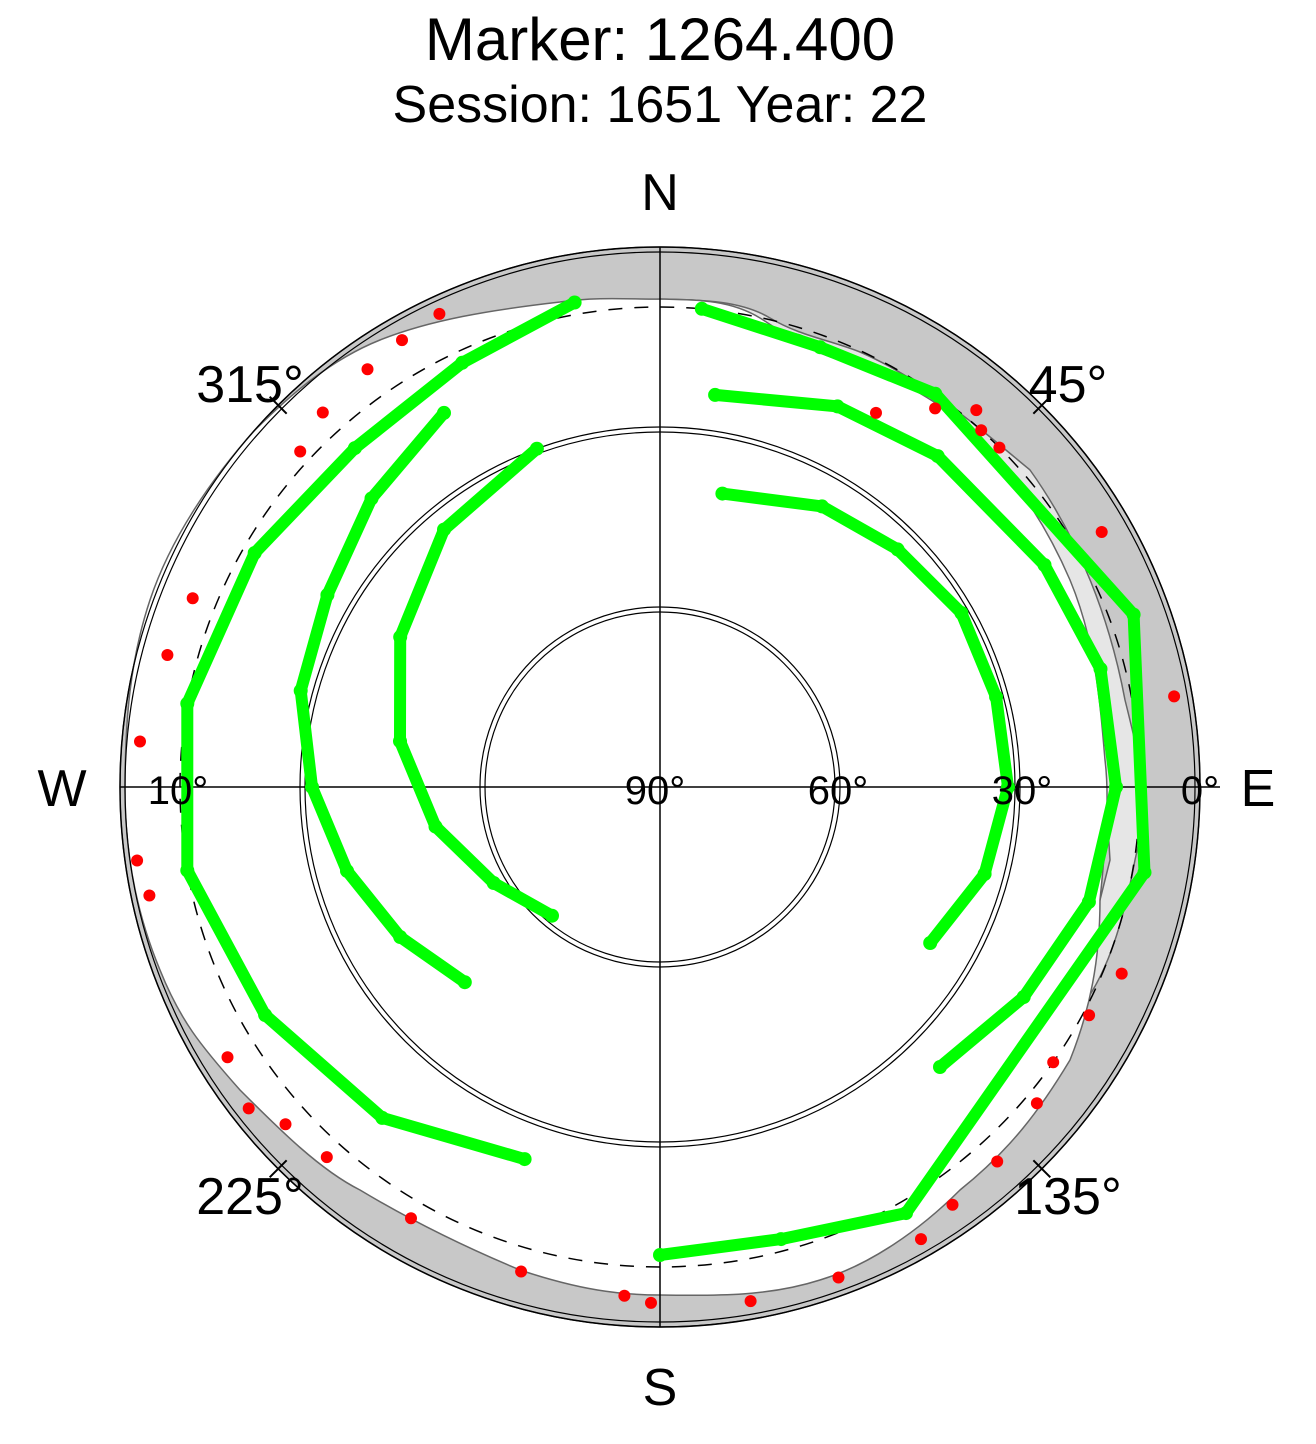 This screenshot has height=1444, width=1316. Describe the element at coordinates (1258, 789) in the screenshot. I see `compass-east: E` at that location.